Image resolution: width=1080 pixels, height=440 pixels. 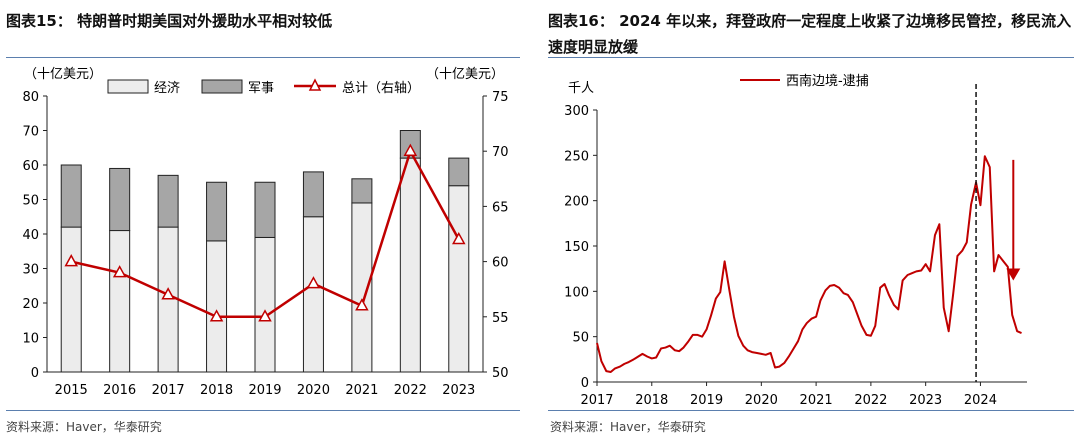 What do you see at coordinates (870, 400) in the screenshot?
I see `right-chart-x-tick-label: 2022` at bounding box center [870, 400].